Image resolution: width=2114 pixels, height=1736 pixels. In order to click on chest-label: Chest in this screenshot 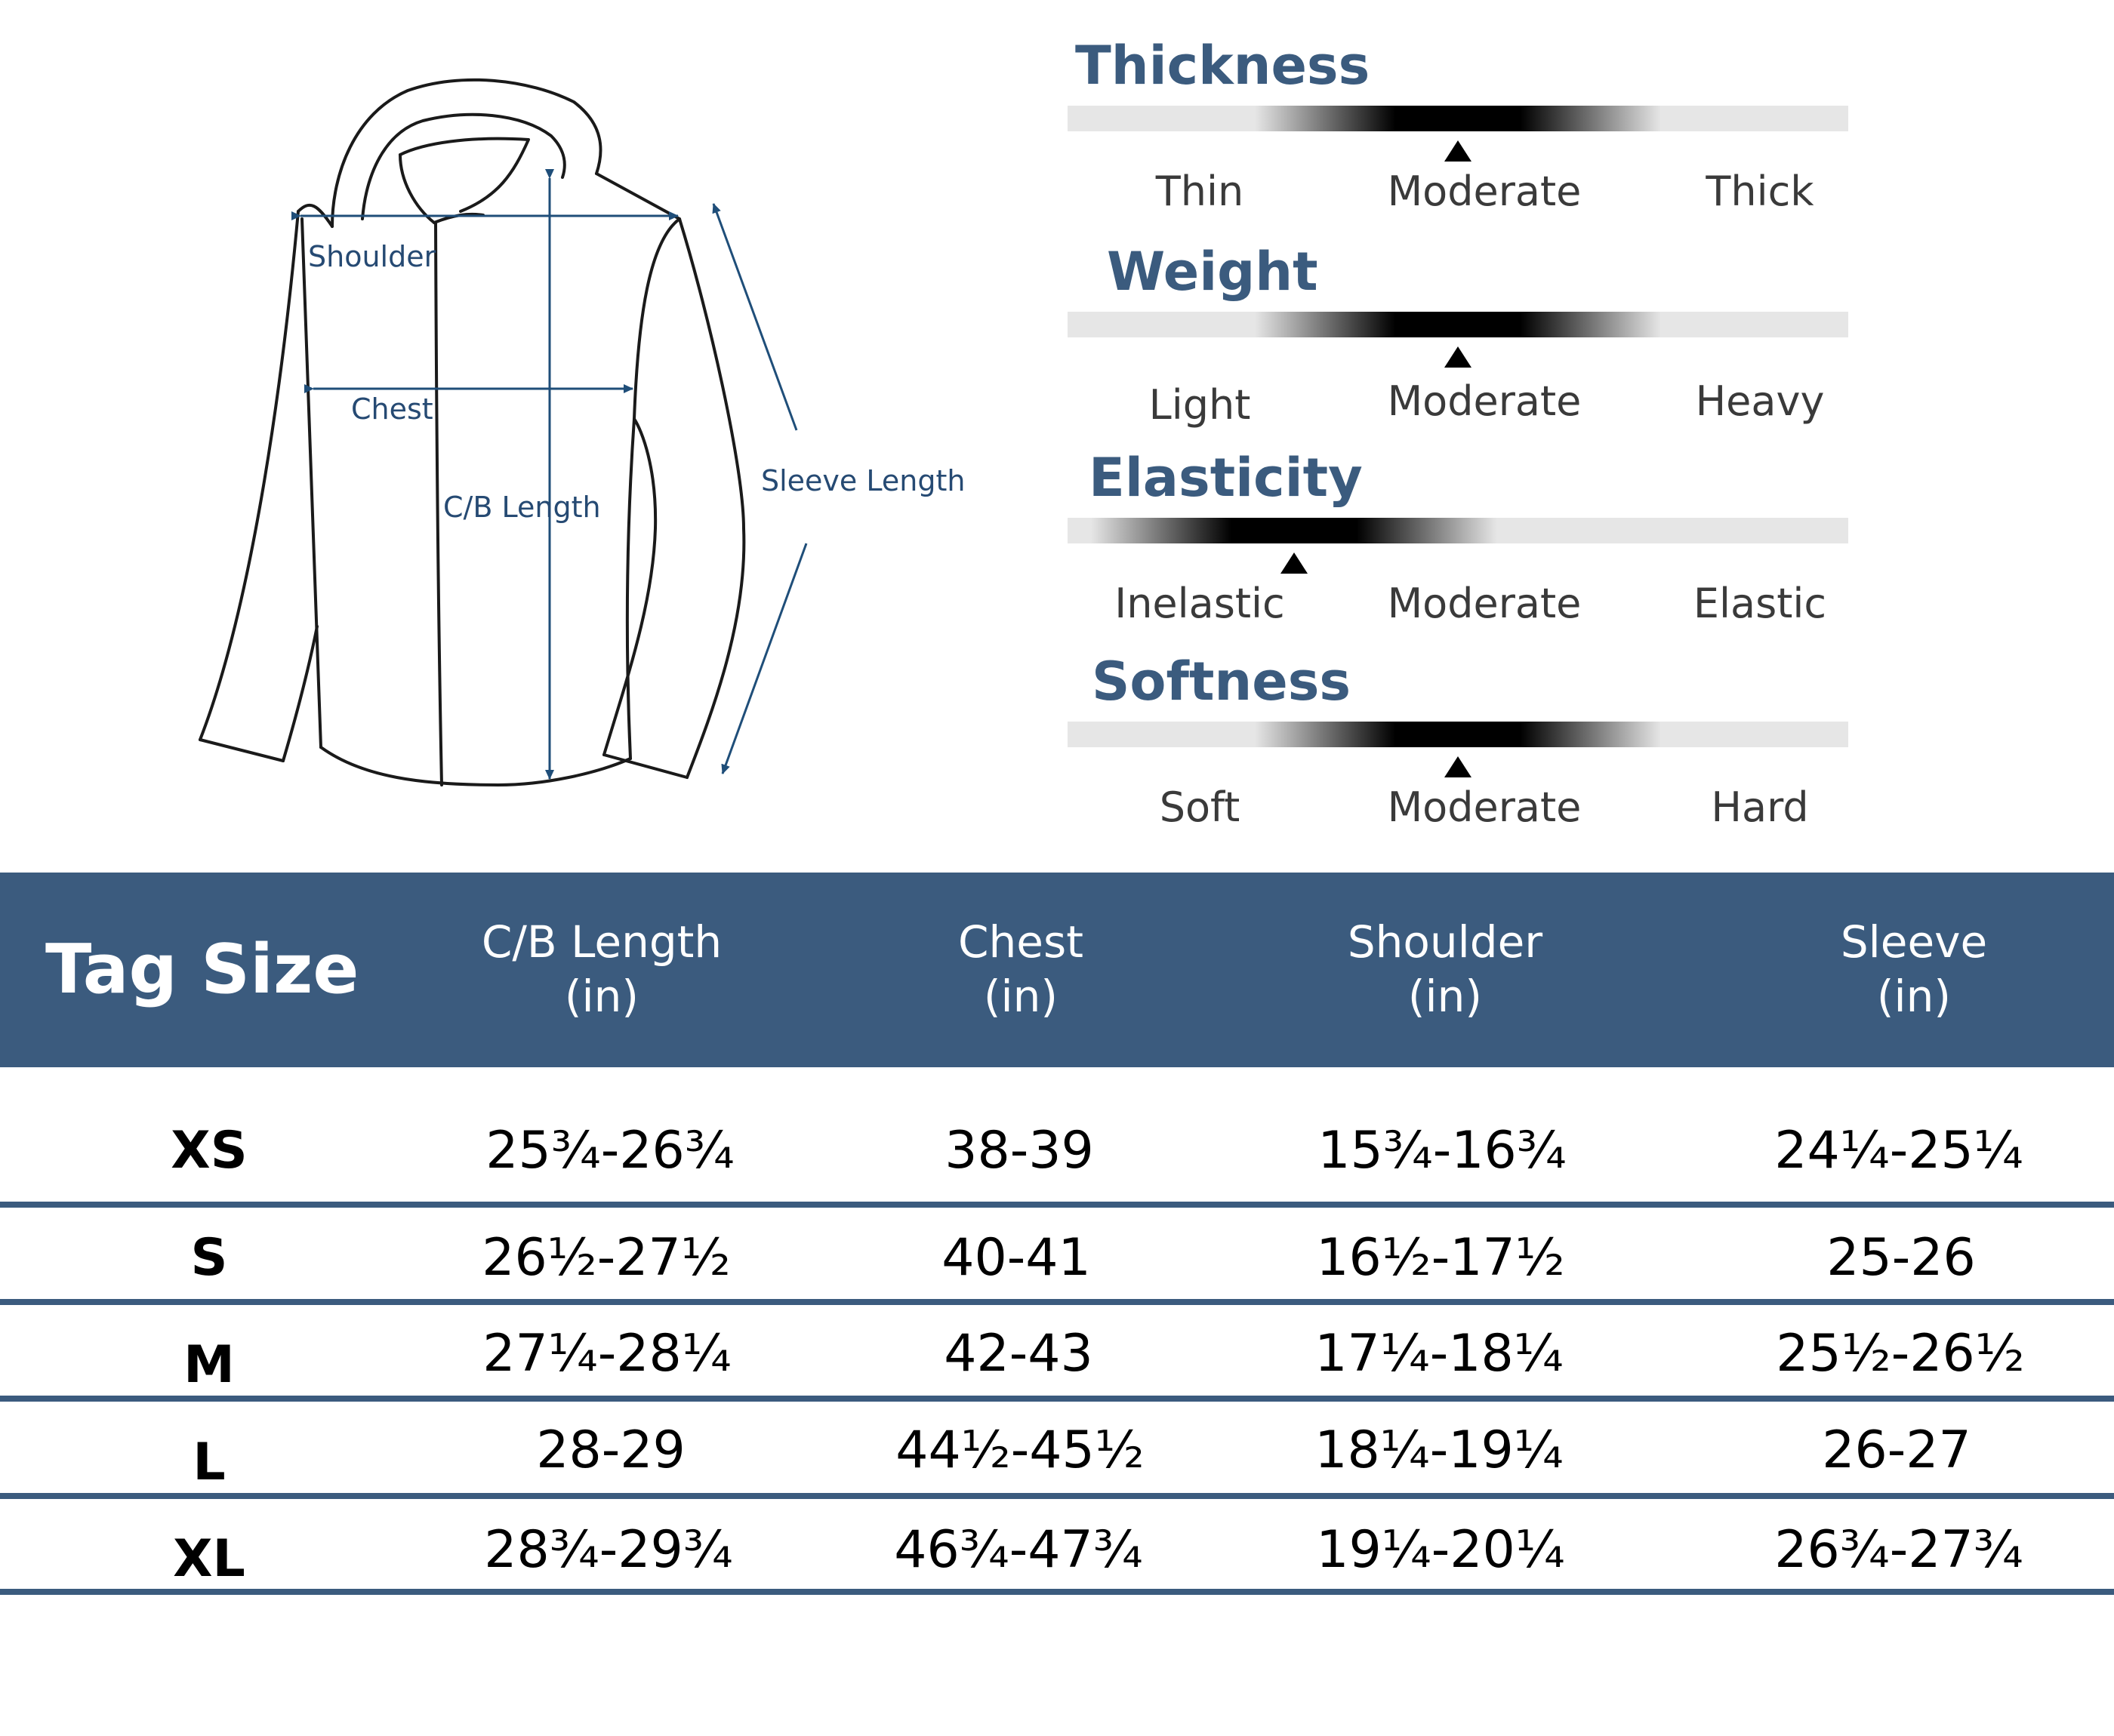, I will do `click(392, 409)`.